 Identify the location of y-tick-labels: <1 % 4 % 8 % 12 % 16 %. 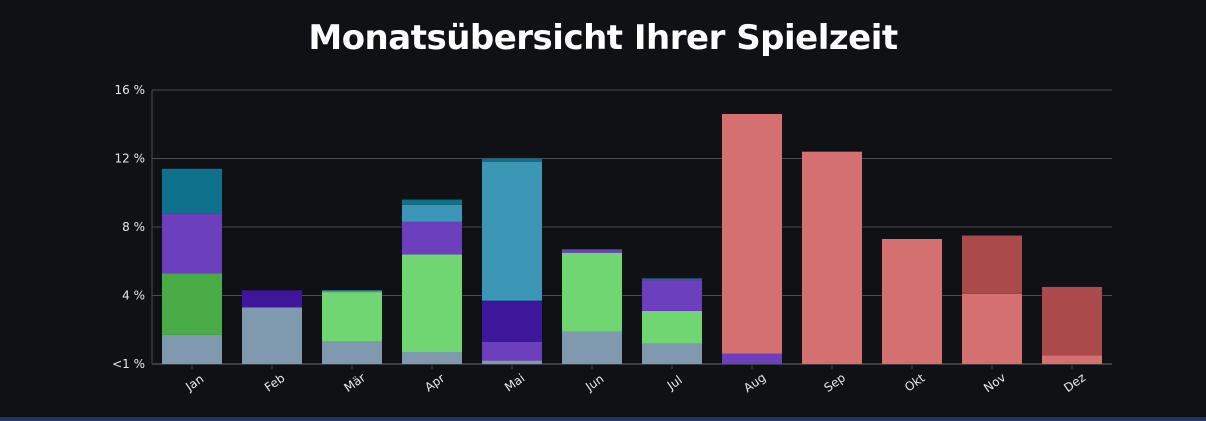
(128, 227).